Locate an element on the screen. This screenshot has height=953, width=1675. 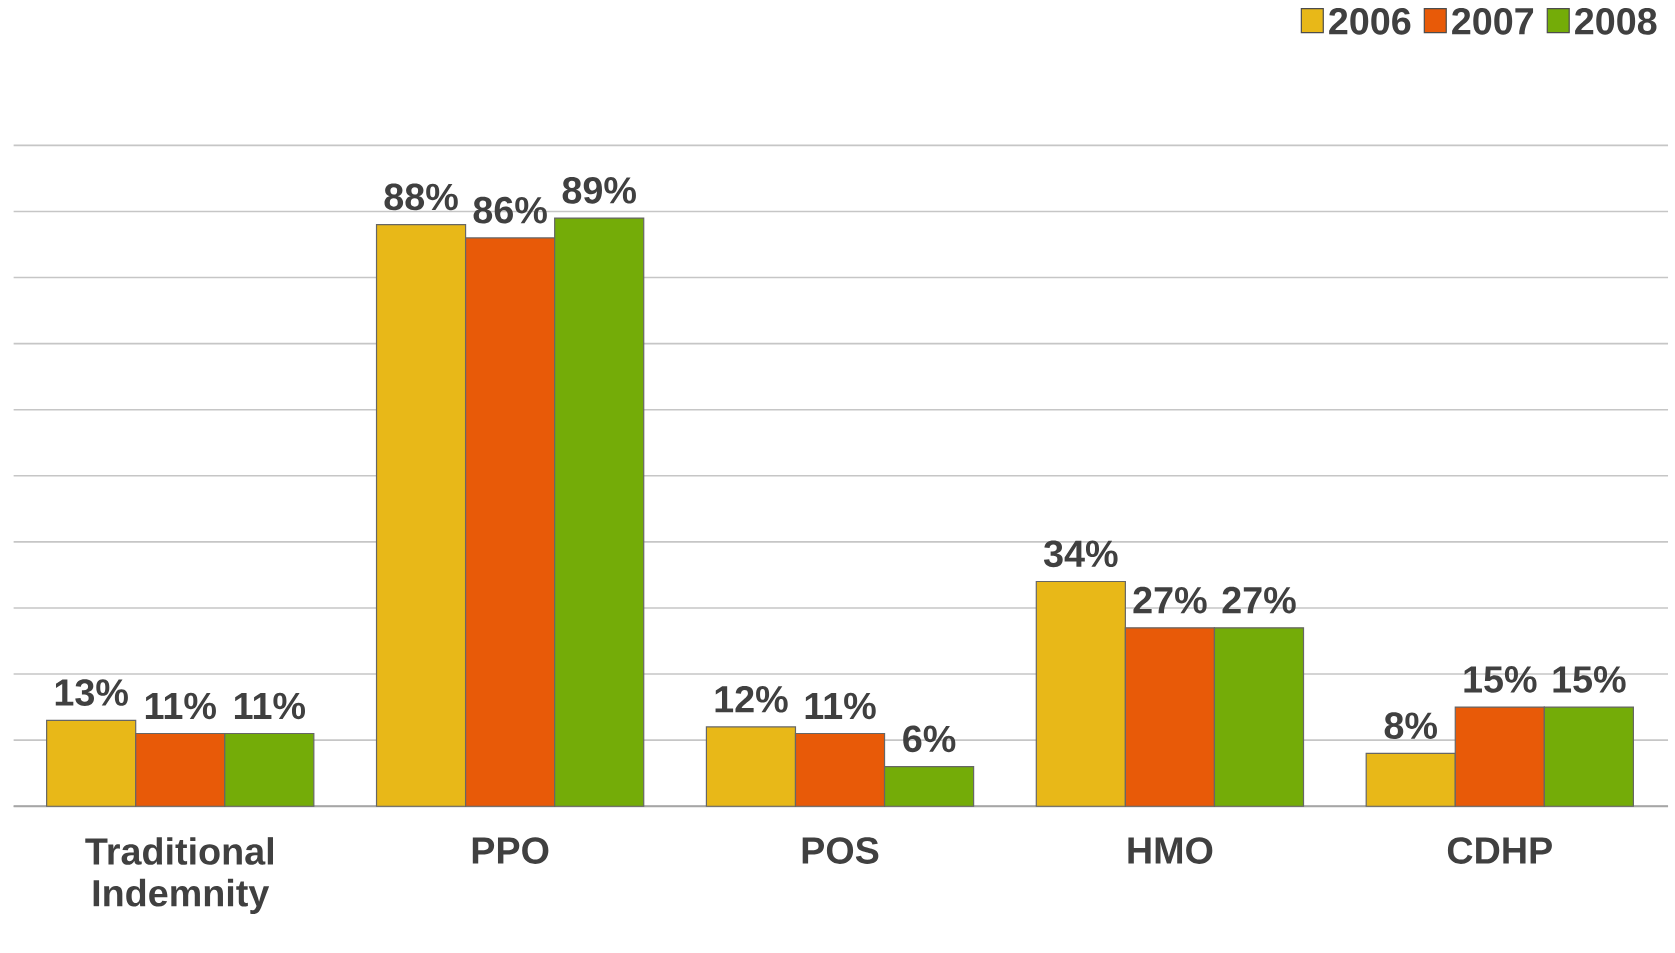
x-tick-label: Traditional Indemnity is located at coordinates (179, 875).